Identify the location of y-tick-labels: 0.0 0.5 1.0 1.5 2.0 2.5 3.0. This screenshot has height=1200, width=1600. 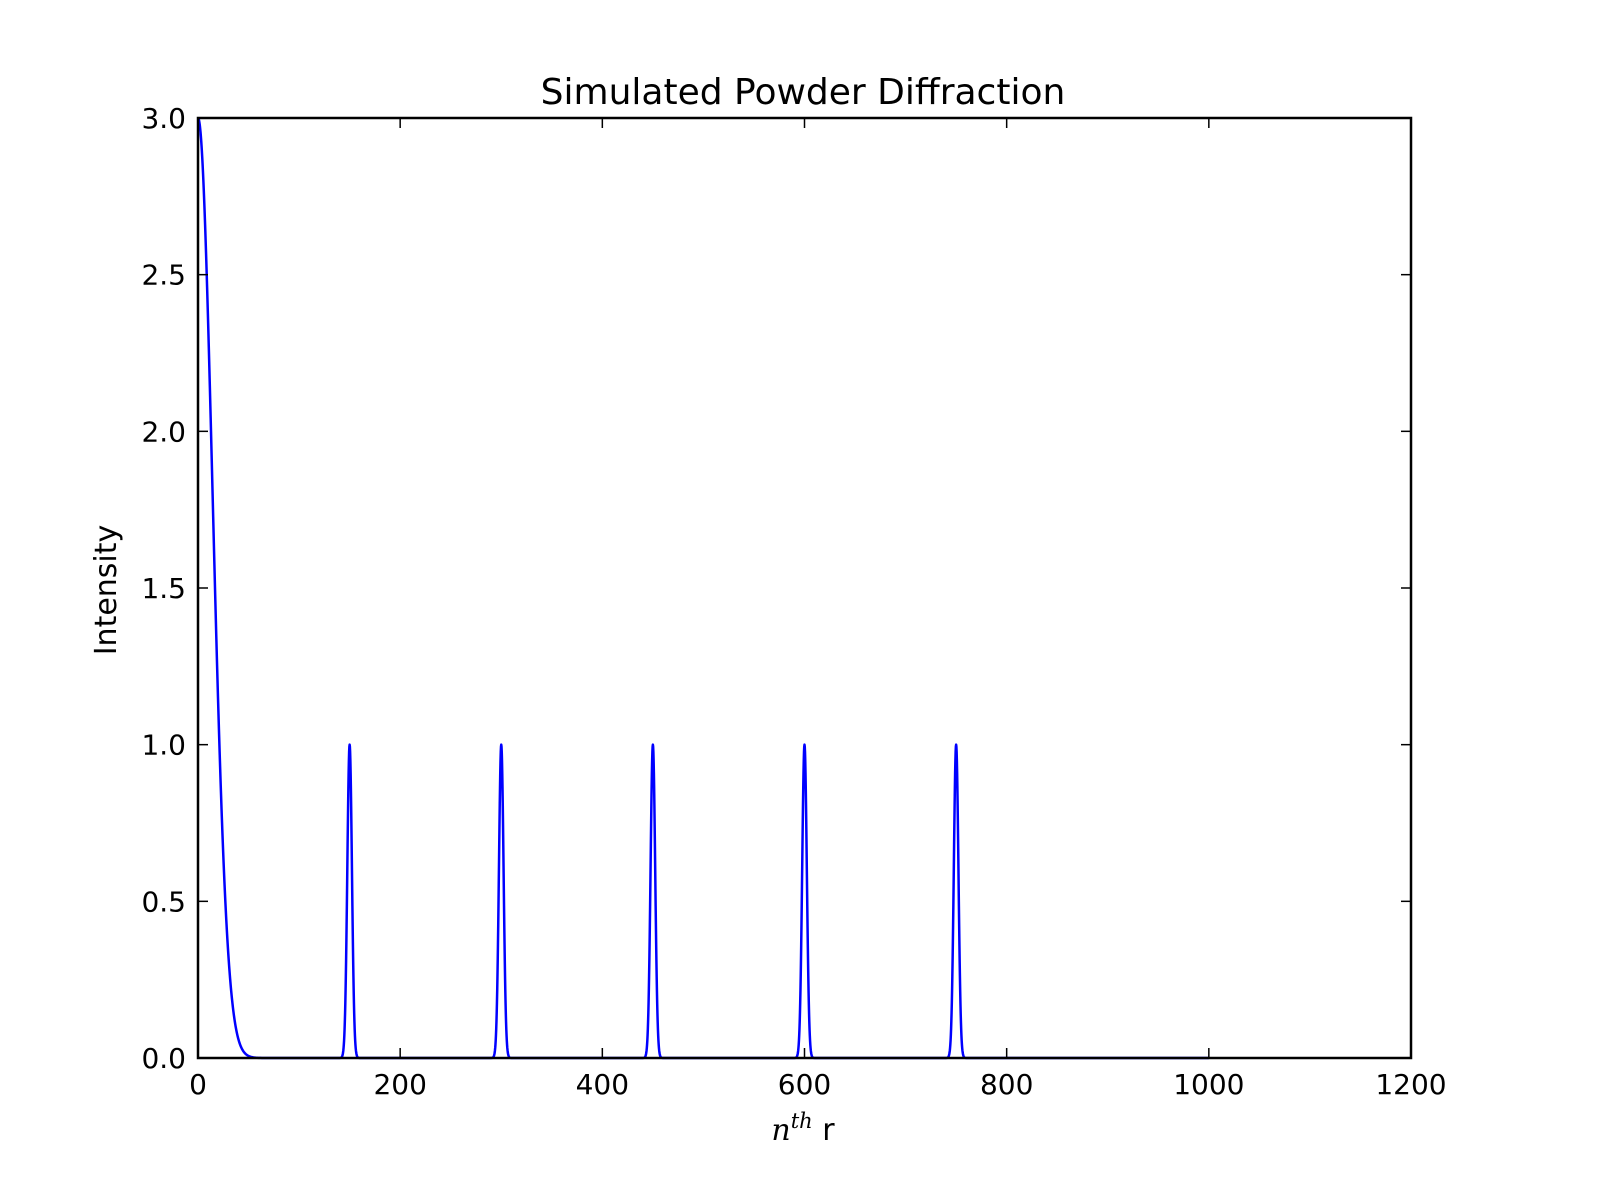
(163, 588).